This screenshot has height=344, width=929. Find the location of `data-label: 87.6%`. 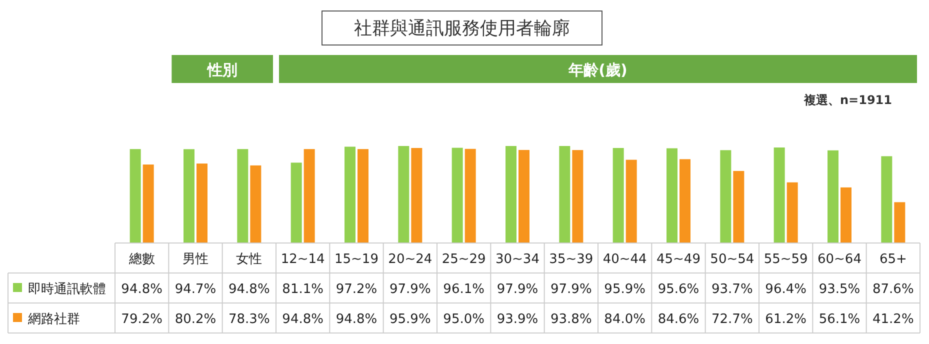

data-label: 87.6% is located at coordinates (893, 289).